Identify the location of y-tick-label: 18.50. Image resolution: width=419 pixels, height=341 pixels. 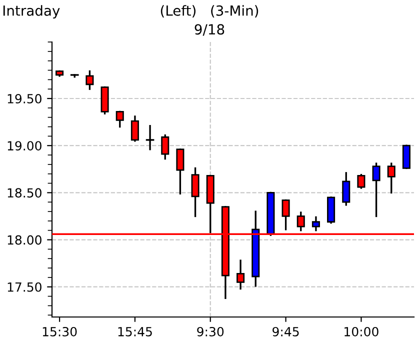
(25, 193).